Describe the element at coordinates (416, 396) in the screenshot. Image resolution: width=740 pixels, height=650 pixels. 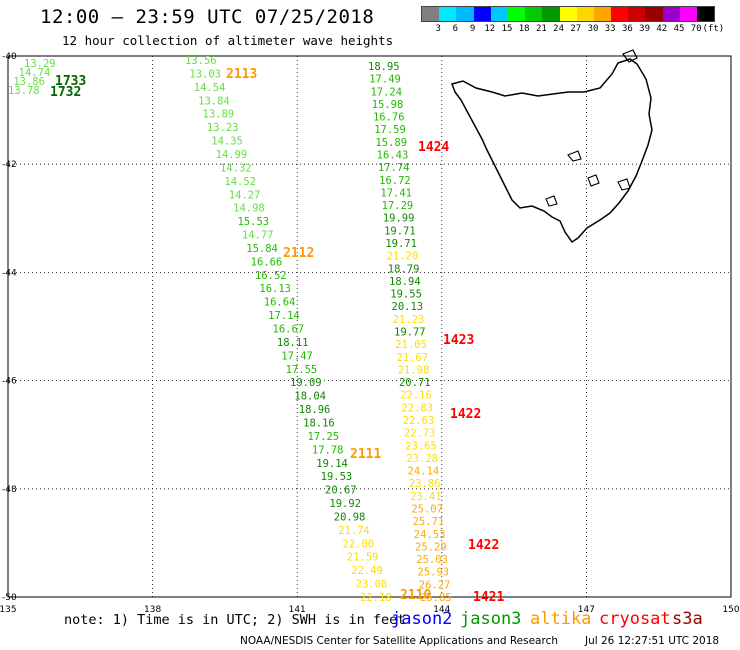
I see `swh-value-right: 22.16` at that location.